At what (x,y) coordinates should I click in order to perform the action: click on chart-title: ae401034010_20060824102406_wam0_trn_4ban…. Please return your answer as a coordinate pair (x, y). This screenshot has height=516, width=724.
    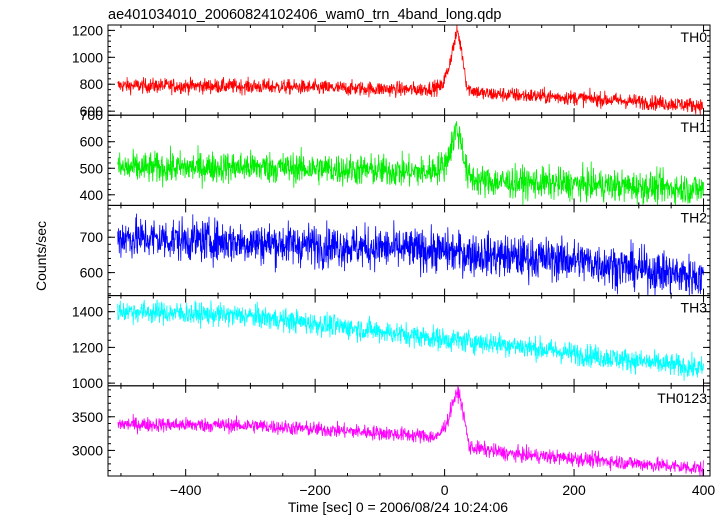
    Looking at the image, I should click on (304, 15).